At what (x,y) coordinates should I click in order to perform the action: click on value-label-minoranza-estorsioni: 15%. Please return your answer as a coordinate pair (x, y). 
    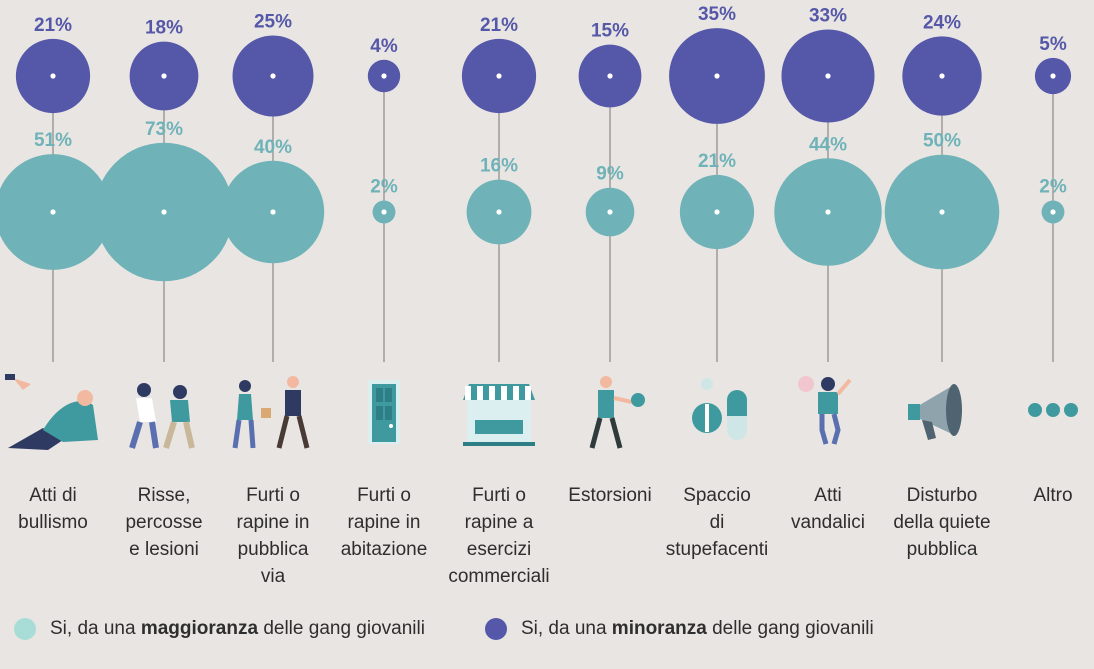
    Looking at the image, I should click on (610, 31).